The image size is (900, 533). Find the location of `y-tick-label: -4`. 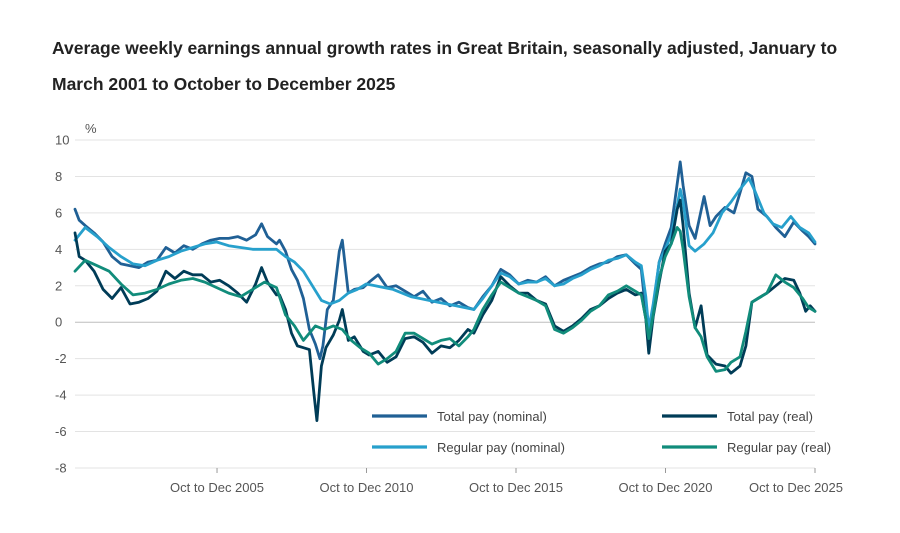

y-tick-label: -4 is located at coordinates (61, 395).